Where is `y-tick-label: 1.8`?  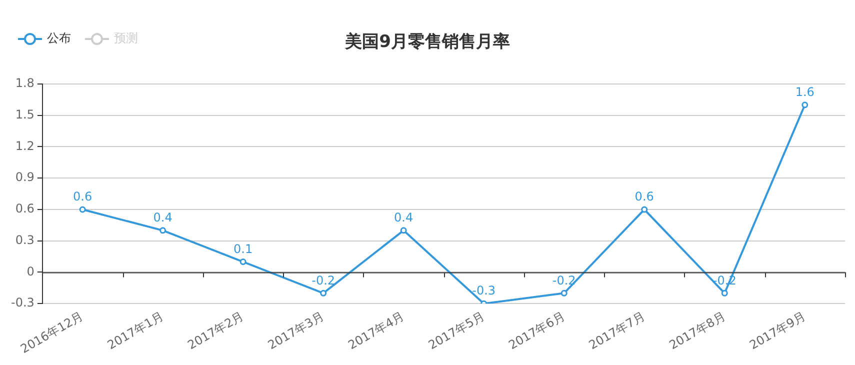
y-tick-label: 1.8 is located at coordinates (24, 83).